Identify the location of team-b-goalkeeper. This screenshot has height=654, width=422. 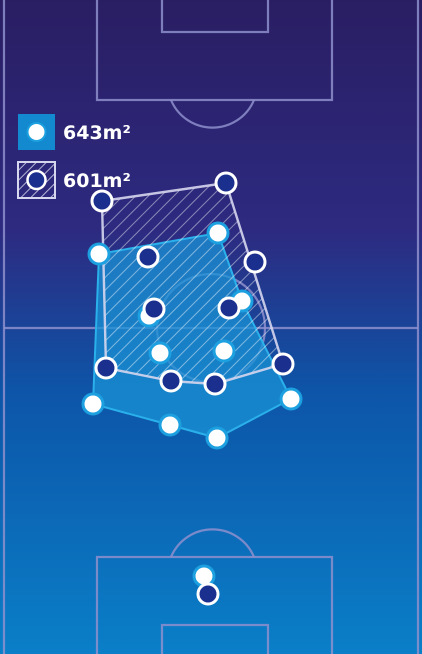
(208, 594).